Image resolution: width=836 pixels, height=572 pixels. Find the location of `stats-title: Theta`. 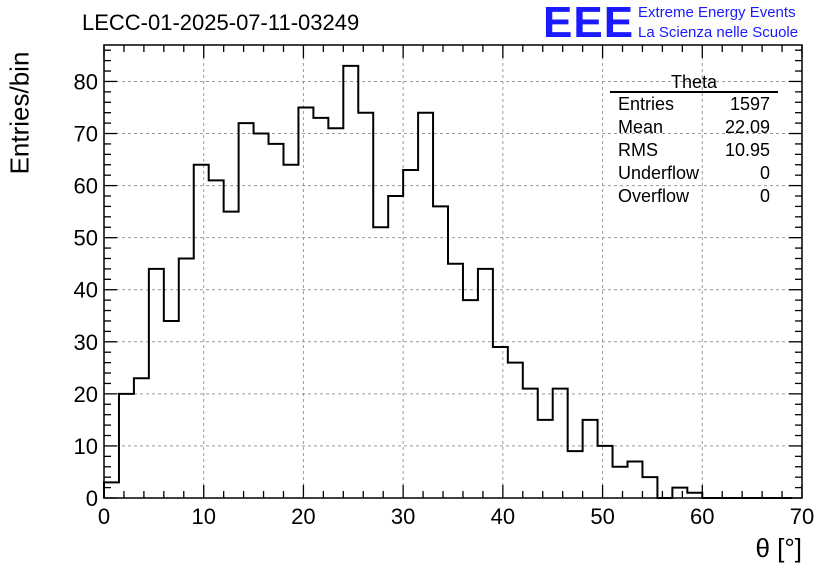

stats-title: Theta is located at coordinates (694, 83).